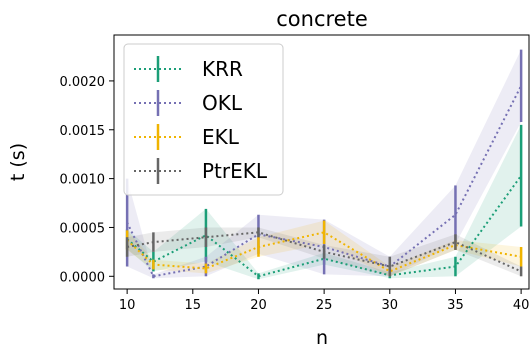 This screenshot has width=530, height=350. Describe the element at coordinates (127, 305) in the screenshot. I see `x-tick-label: 10` at that location.